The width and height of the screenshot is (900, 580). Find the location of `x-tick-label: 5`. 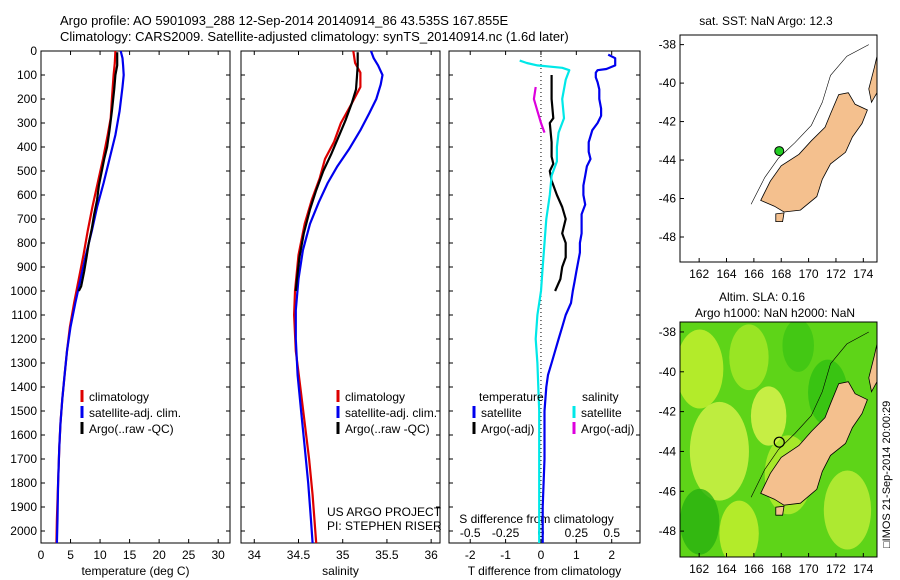

x-tick-label: 5 is located at coordinates (70, 555).